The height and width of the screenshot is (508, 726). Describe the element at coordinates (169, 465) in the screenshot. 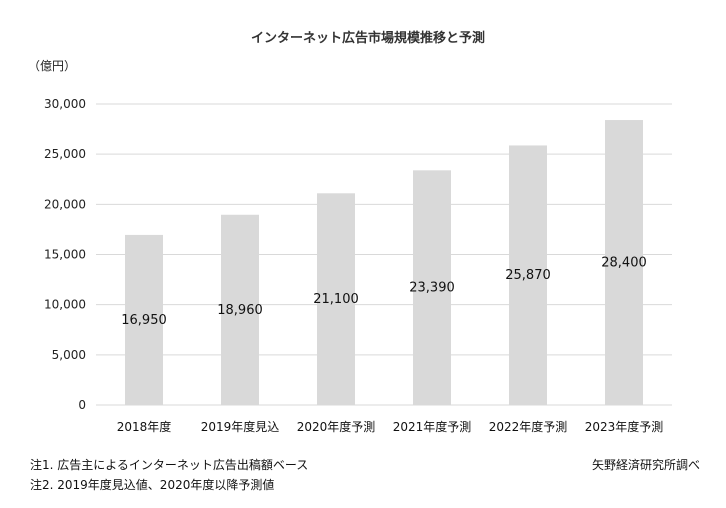

I see `footnote-1: 注1. 広告主によるインターネット広告出稿額ベース` at that location.